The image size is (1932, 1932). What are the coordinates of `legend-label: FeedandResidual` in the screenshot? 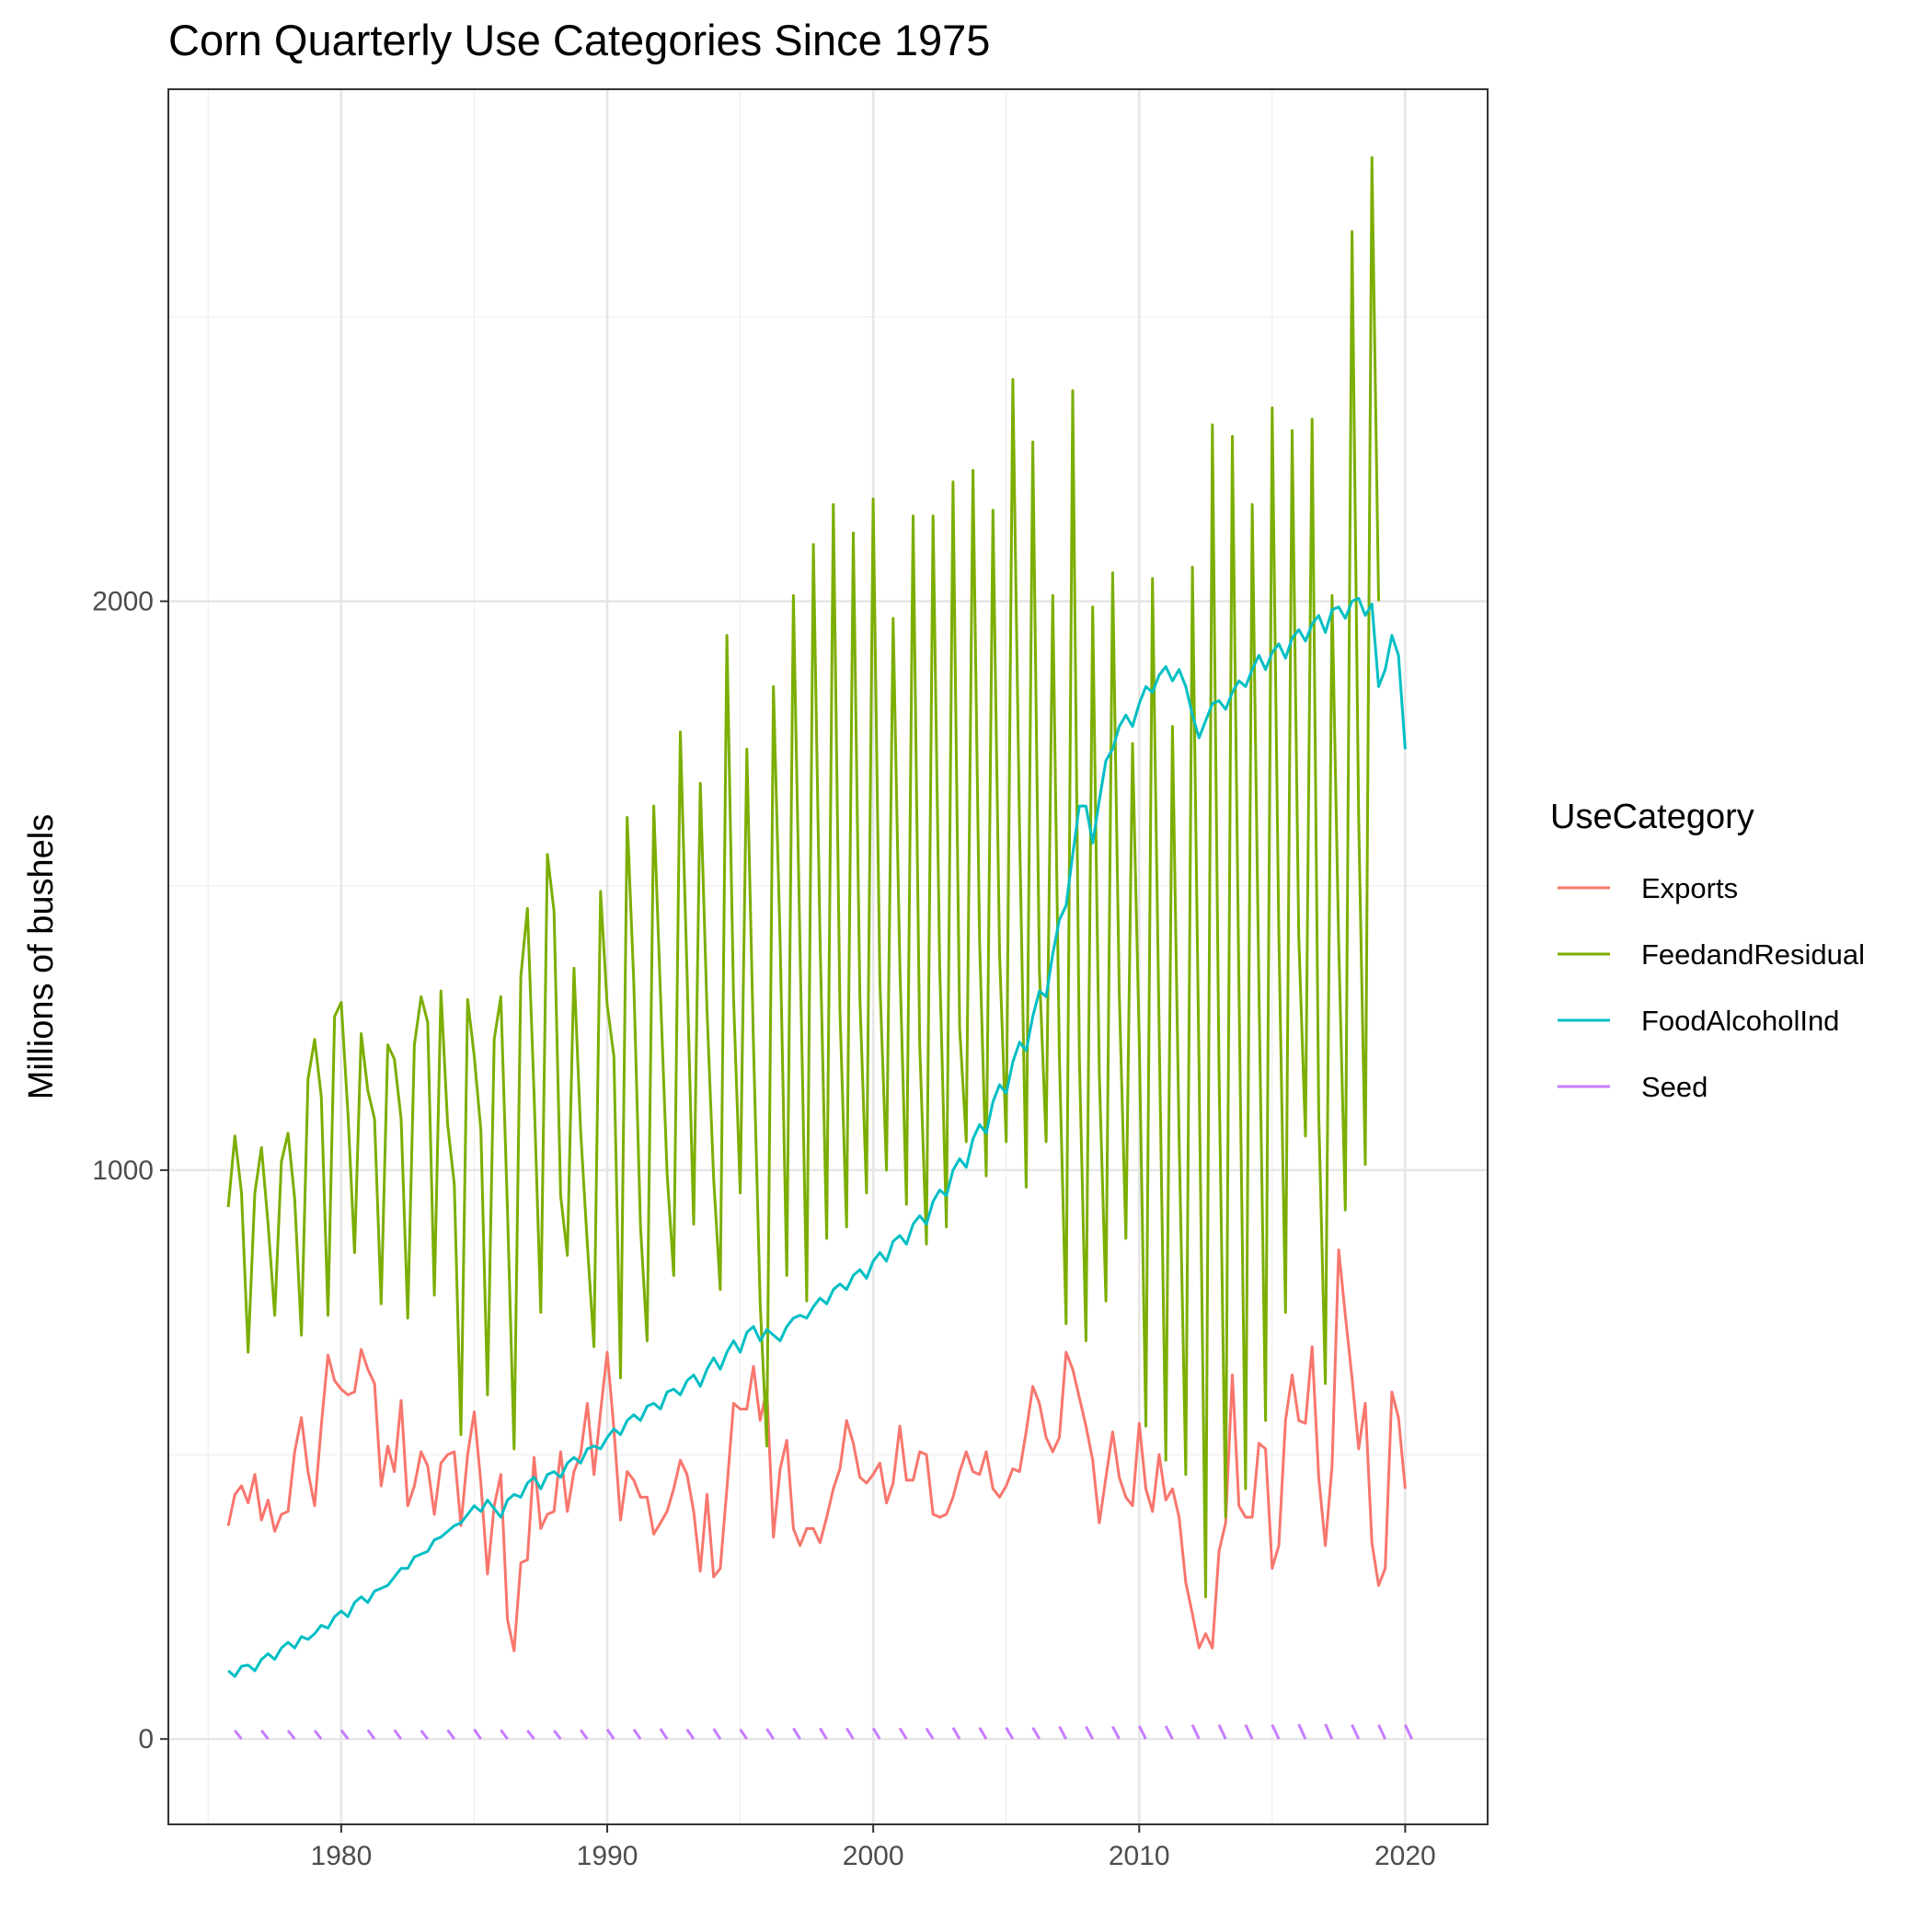 It's located at (1753, 954).